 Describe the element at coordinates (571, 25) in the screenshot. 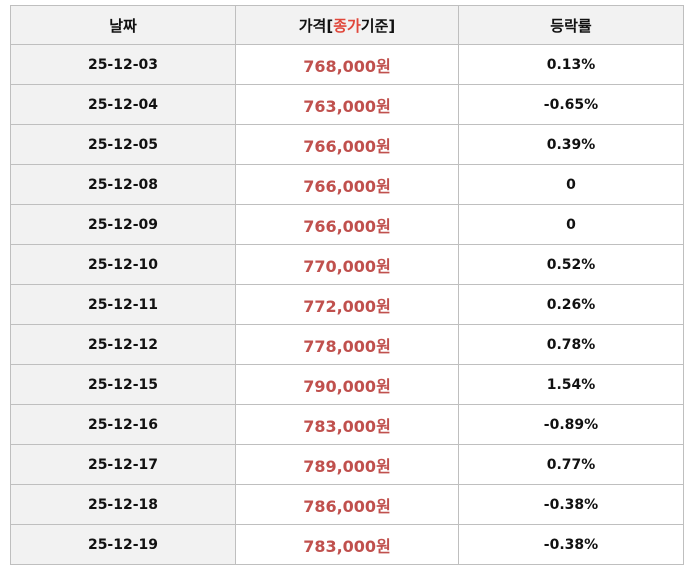

I see `header-cell: 등락률` at that location.